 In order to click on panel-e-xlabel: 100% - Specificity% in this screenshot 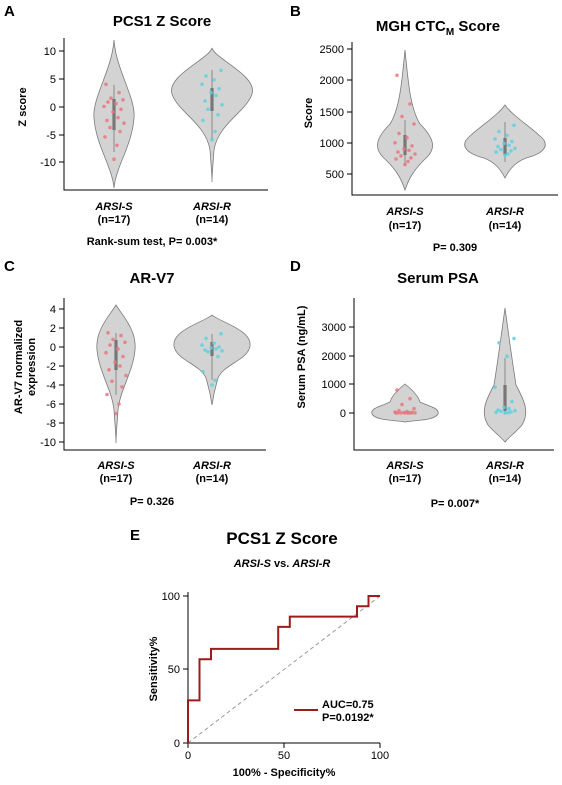, I will do `click(284, 773)`.